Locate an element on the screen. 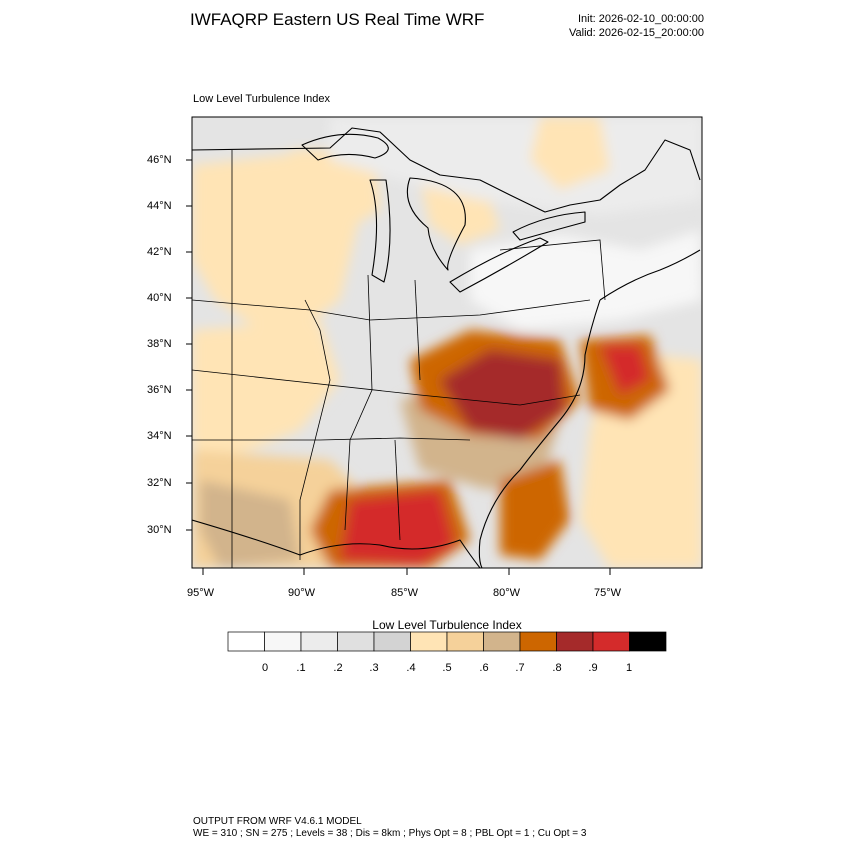  colorbar-tick: .2 is located at coordinates (338, 668).